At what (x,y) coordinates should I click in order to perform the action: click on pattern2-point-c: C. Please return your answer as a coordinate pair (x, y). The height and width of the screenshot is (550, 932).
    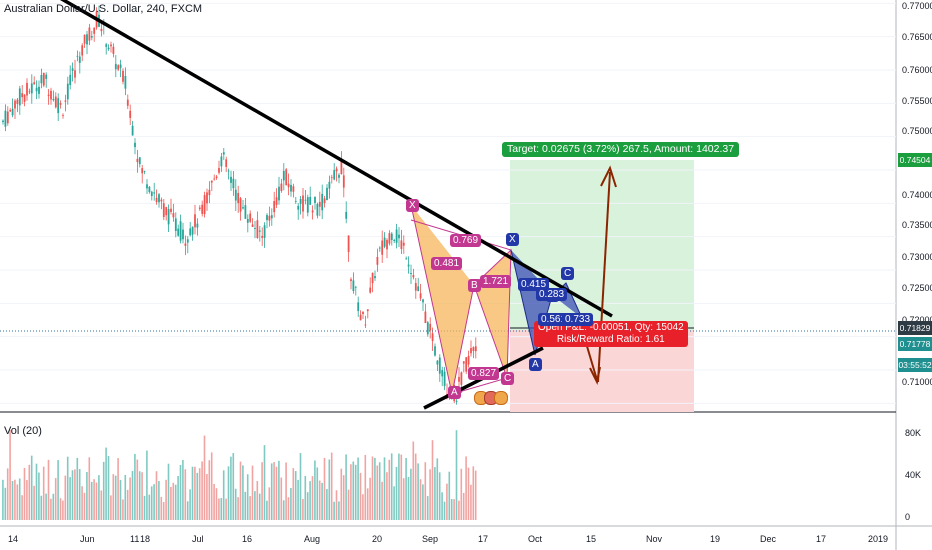
    Looking at the image, I should click on (568, 273).